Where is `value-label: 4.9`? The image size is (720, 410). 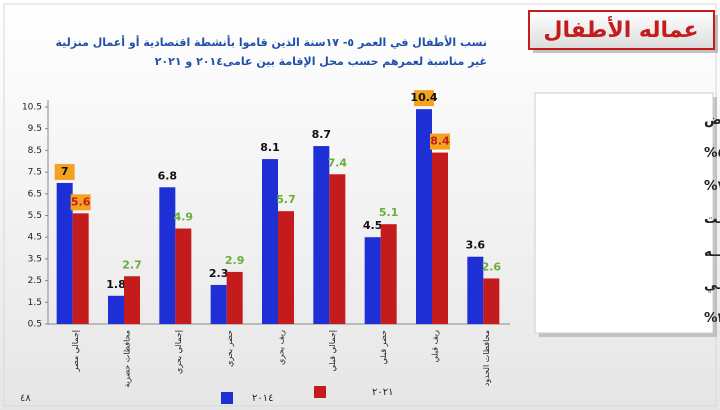
value-label: 4.9 is located at coordinates (184, 217).